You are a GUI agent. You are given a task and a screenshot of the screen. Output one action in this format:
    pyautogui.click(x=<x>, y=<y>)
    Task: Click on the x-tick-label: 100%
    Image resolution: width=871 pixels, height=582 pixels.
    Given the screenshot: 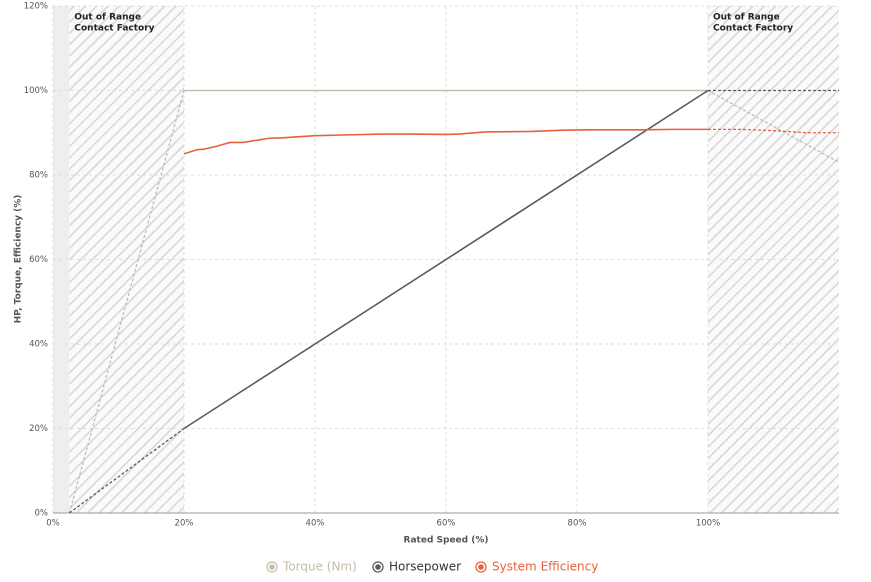 What is the action you would take?
    pyautogui.click(x=708, y=524)
    